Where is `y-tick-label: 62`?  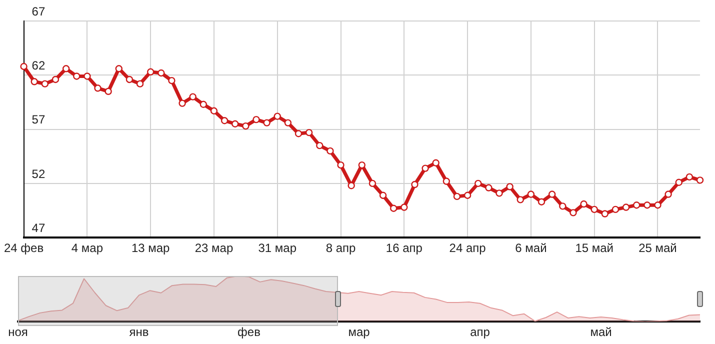
y-tick-label: 62 is located at coordinates (39, 65).